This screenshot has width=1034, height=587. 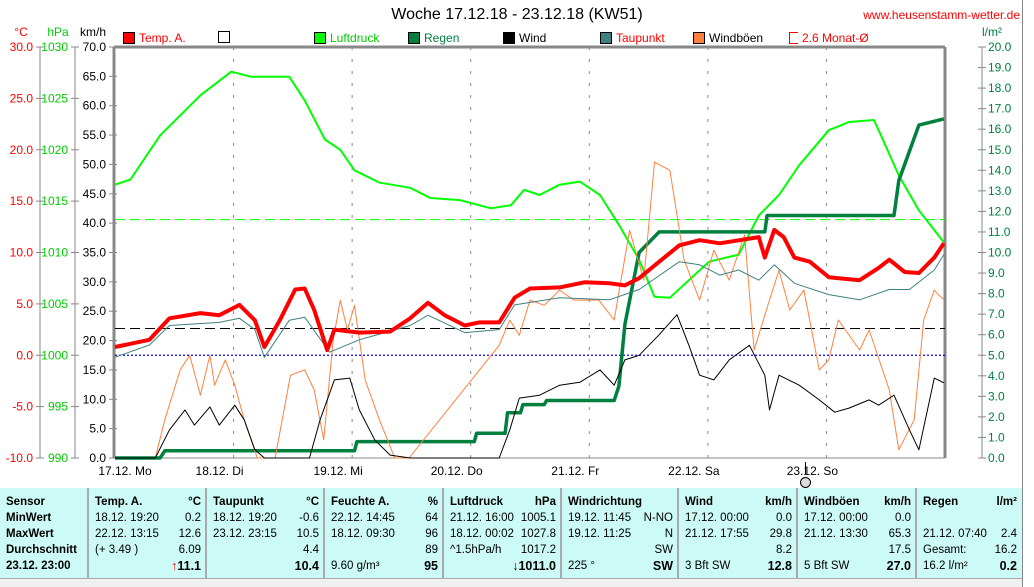 I want to click on stats-row: 21.12. 07:40 2.4, so click(x=970, y=534).